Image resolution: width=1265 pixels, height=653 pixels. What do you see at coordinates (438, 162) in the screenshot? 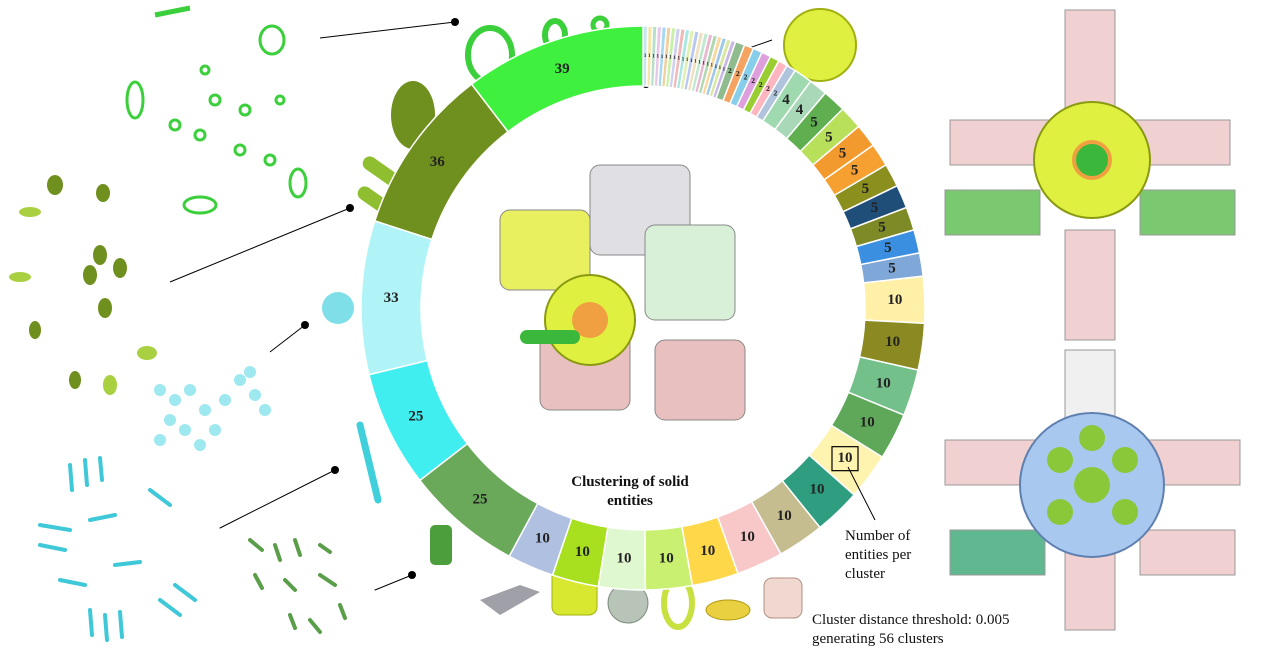
I see `value-label: 36` at bounding box center [438, 162].